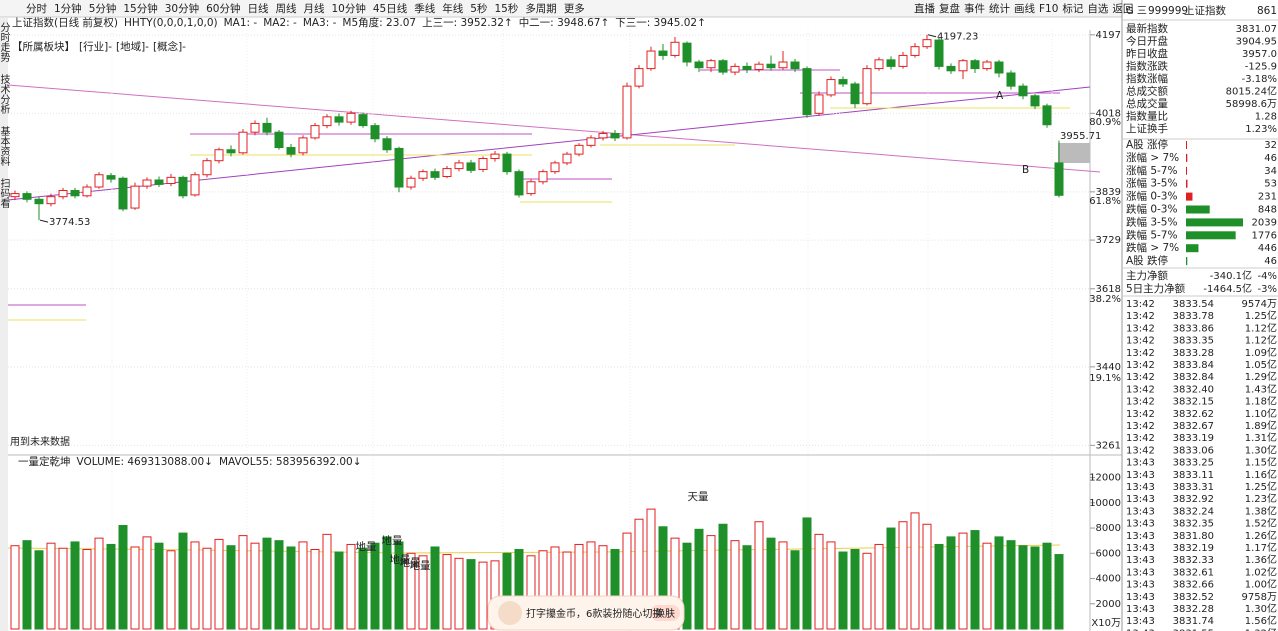 This screenshot has width=1278, height=631. I want to click on tick-price: 3833.54, so click(1193, 304).